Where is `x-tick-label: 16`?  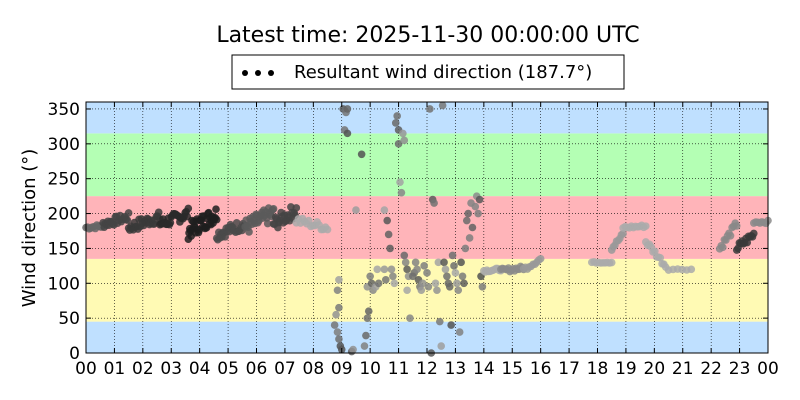 x-tick-label: 16 is located at coordinates (541, 369).